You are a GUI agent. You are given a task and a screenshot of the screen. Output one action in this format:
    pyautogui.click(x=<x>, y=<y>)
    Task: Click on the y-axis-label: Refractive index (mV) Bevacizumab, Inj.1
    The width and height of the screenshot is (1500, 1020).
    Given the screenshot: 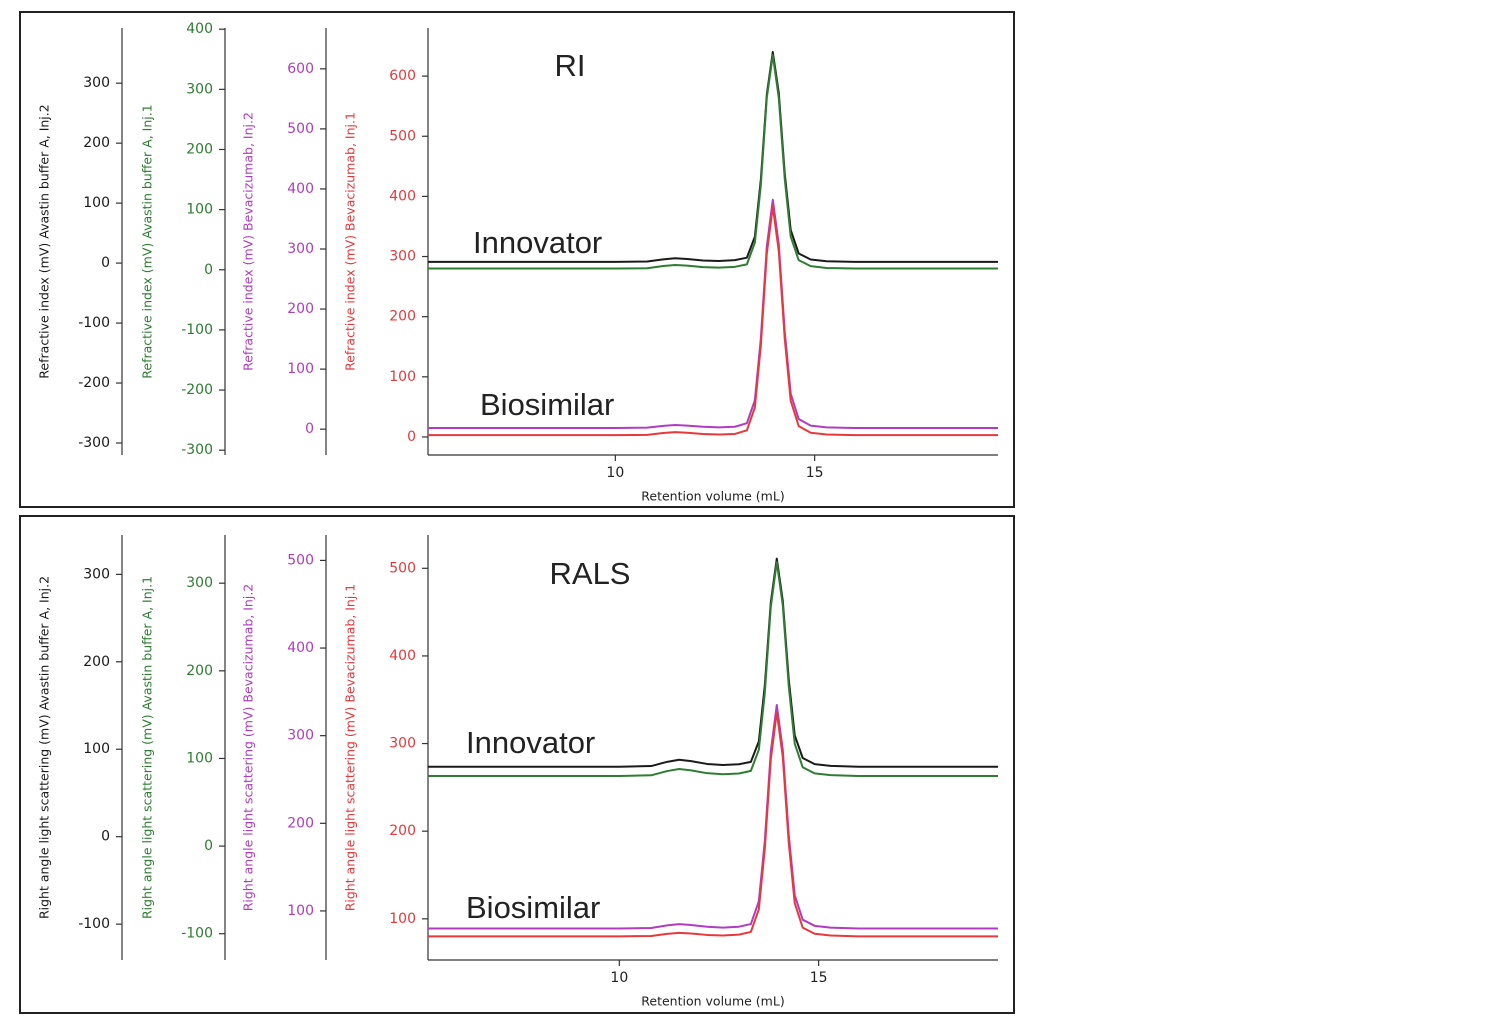 What is the action you would take?
    pyautogui.click(x=350, y=241)
    